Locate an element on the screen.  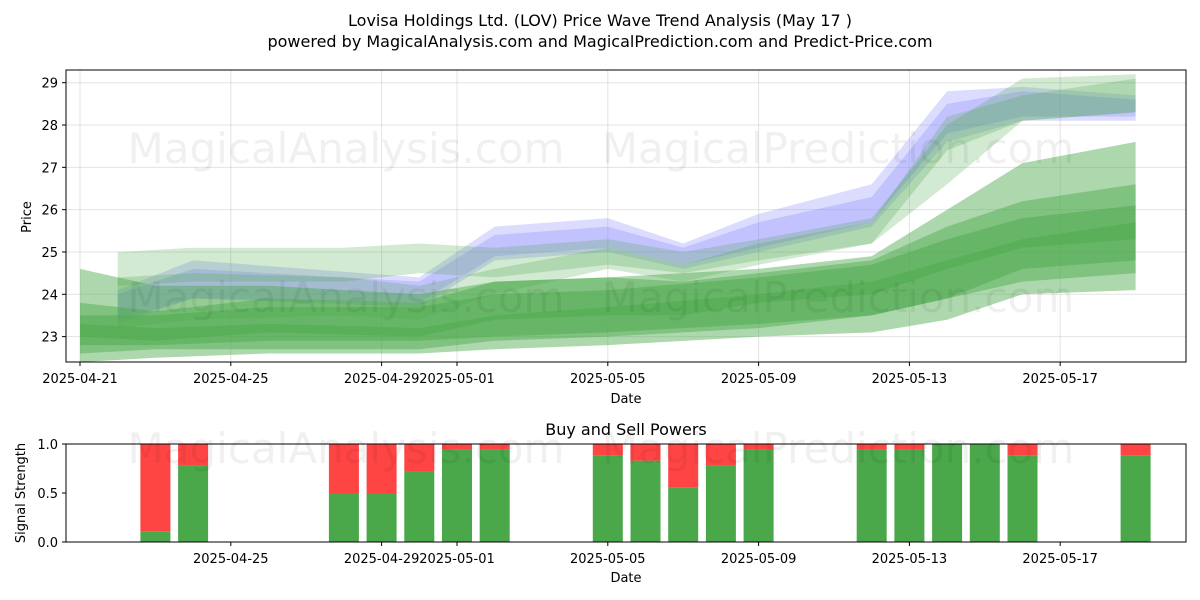
price-ytick-label: 24 is located at coordinates (49, 295).